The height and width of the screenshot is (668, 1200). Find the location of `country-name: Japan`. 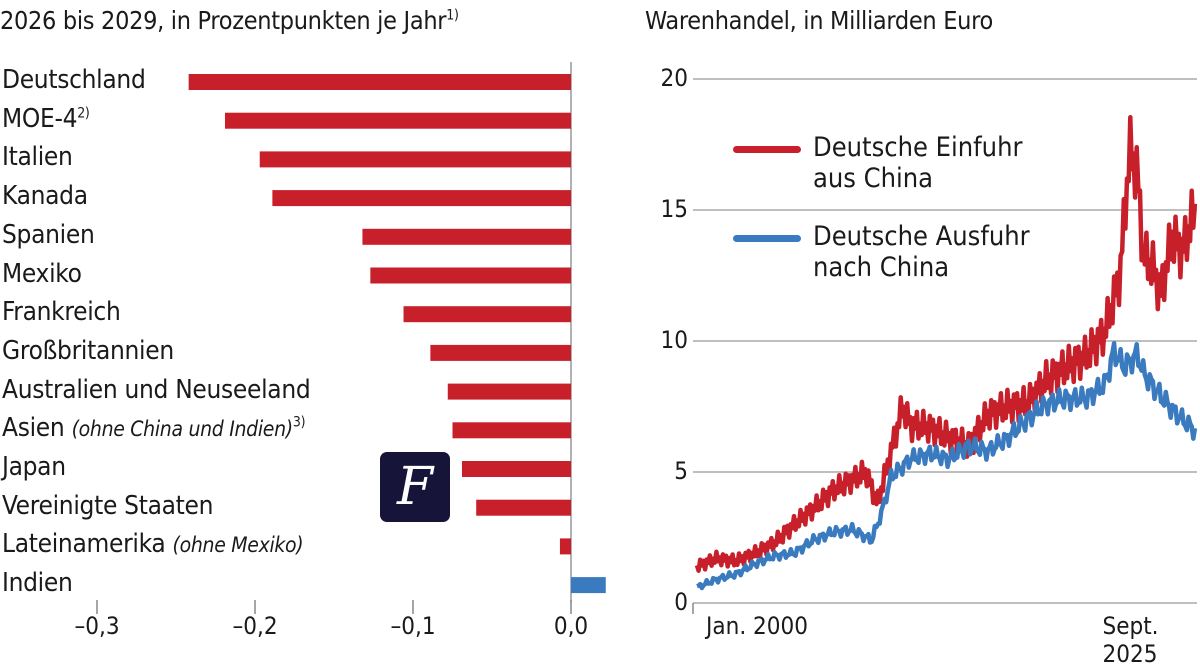

country-name: Japan is located at coordinates (34, 467).